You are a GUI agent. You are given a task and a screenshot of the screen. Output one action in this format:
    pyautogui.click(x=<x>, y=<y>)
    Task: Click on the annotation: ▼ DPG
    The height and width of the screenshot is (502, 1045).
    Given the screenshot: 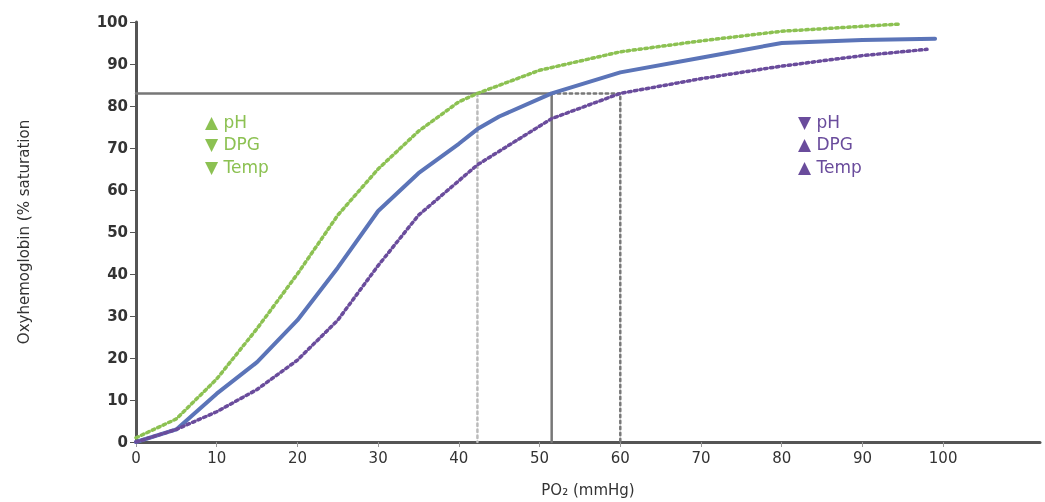 What is the action you would take?
    pyautogui.click(x=232, y=143)
    